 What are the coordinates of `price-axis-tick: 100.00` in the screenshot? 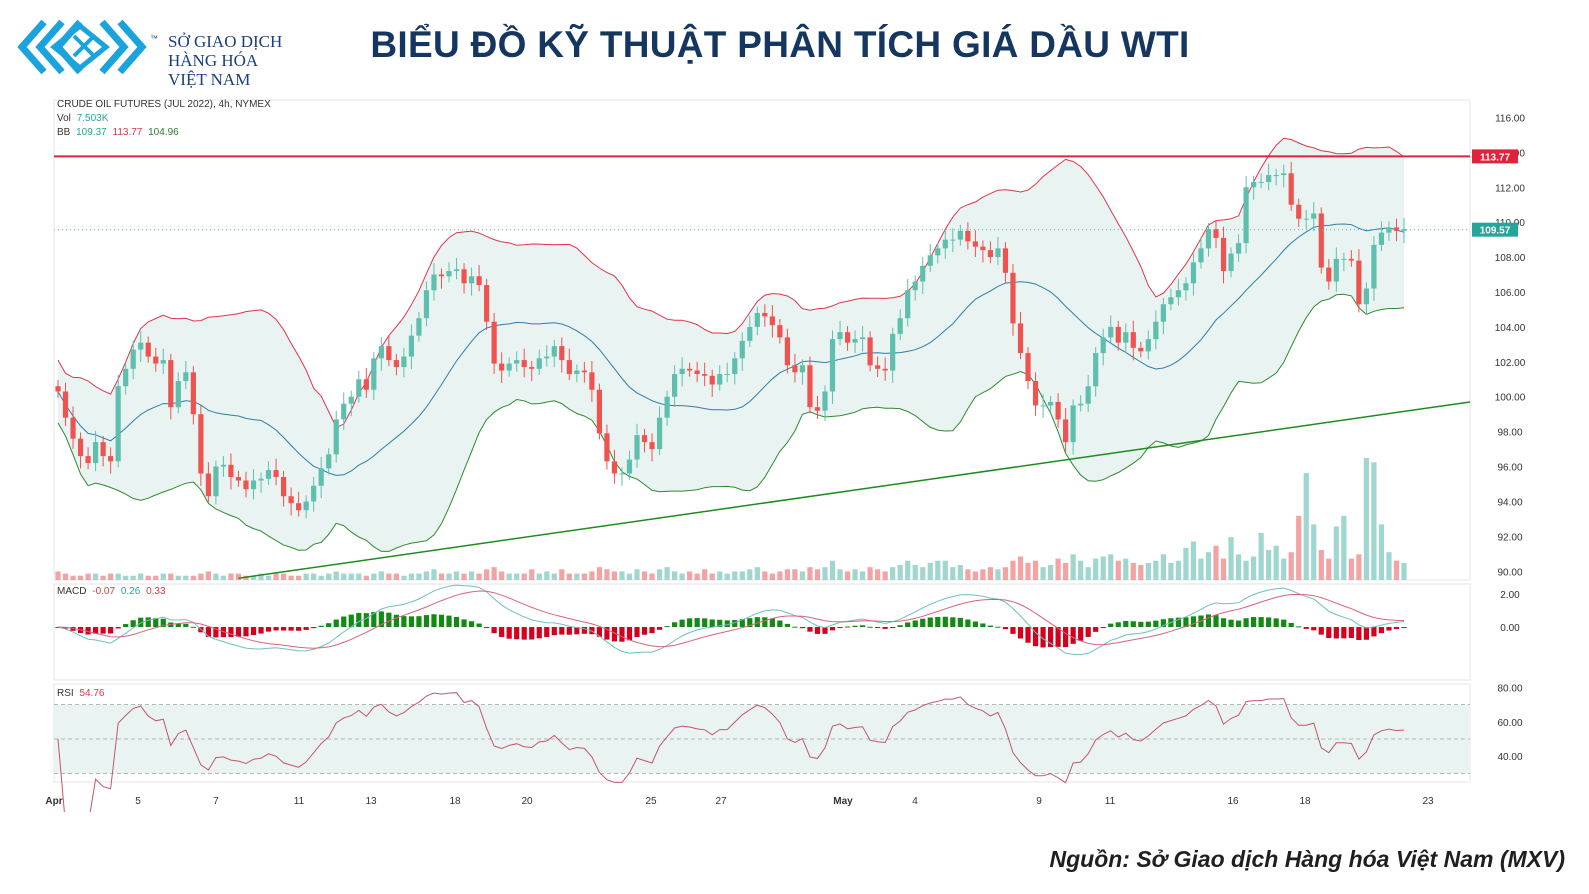 It's located at (1510, 398).